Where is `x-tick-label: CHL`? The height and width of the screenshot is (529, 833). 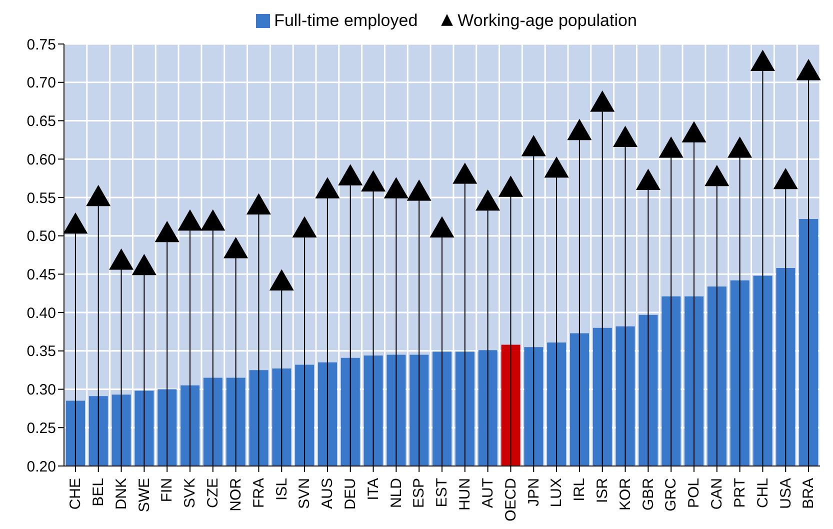
x-tick-label: CHL is located at coordinates (763, 493).